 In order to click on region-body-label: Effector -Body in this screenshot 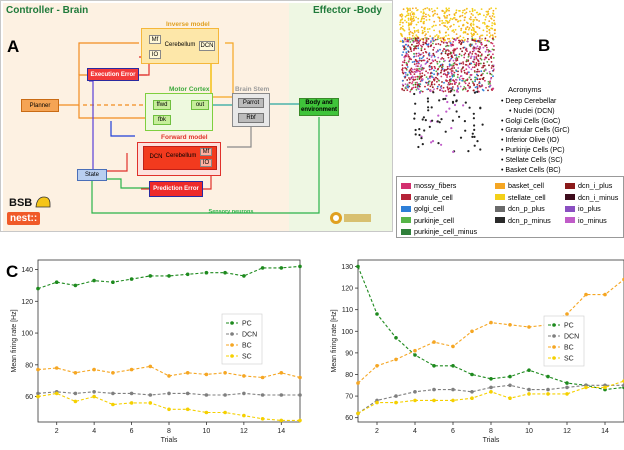, I will do `click(347, 10)`.